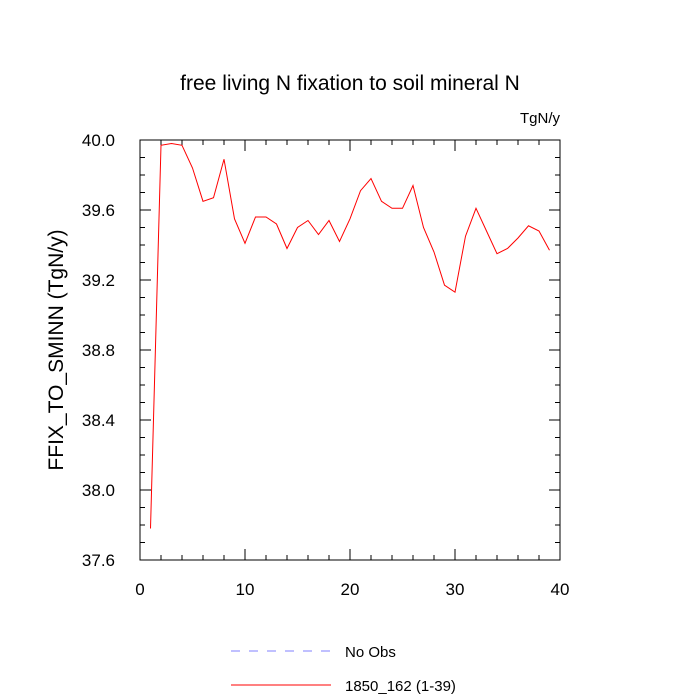 The height and width of the screenshot is (700, 700). I want to click on legend-label-no-obs: No Obs, so click(370, 652).